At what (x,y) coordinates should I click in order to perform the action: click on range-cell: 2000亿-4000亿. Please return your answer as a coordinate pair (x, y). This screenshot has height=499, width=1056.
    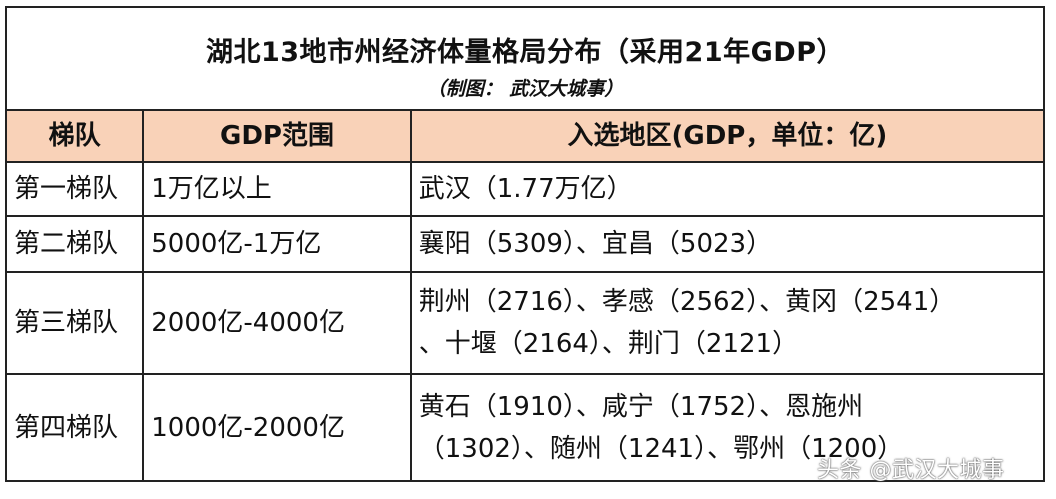
    Looking at the image, I should click on (277, 323).